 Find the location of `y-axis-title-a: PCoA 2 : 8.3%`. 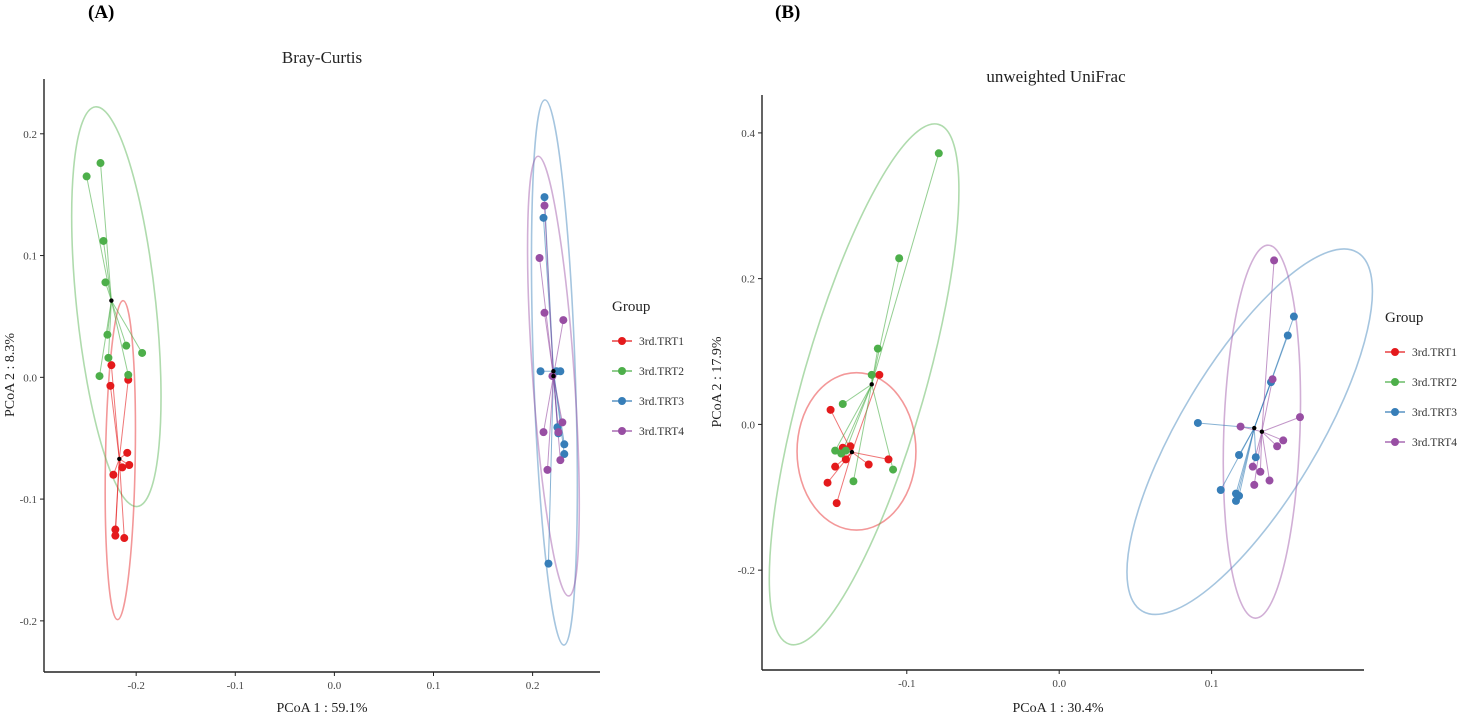

y-axis-title-a: PCoA 2 : 8.3% is located at coordinates (10, 375).